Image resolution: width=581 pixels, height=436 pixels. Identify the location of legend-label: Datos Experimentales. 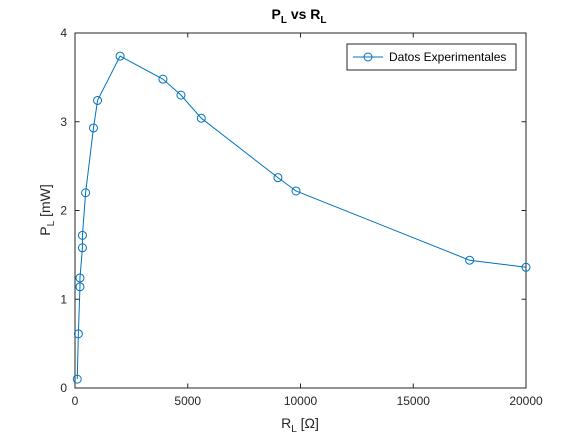
(447, 57).